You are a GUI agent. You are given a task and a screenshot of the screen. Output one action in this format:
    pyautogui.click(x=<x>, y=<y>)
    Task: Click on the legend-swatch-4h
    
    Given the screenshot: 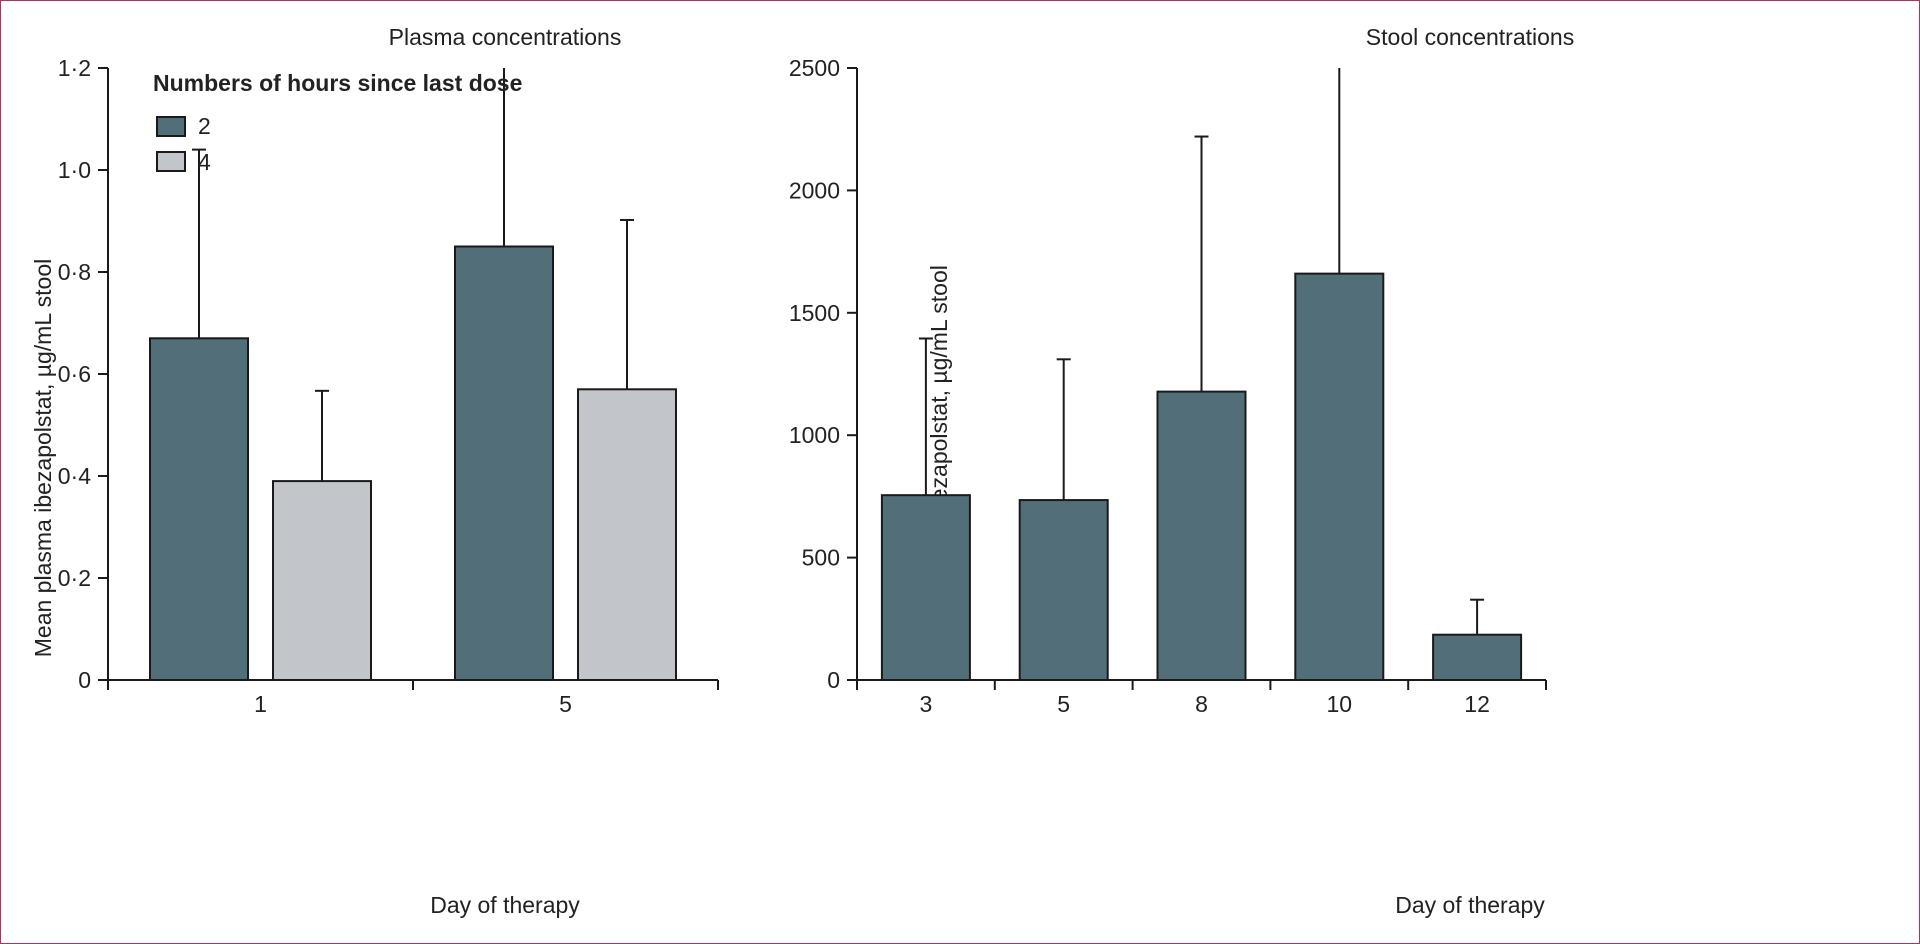 What is the action you would take?
    pyautogui.click(x=171, y=161)
    